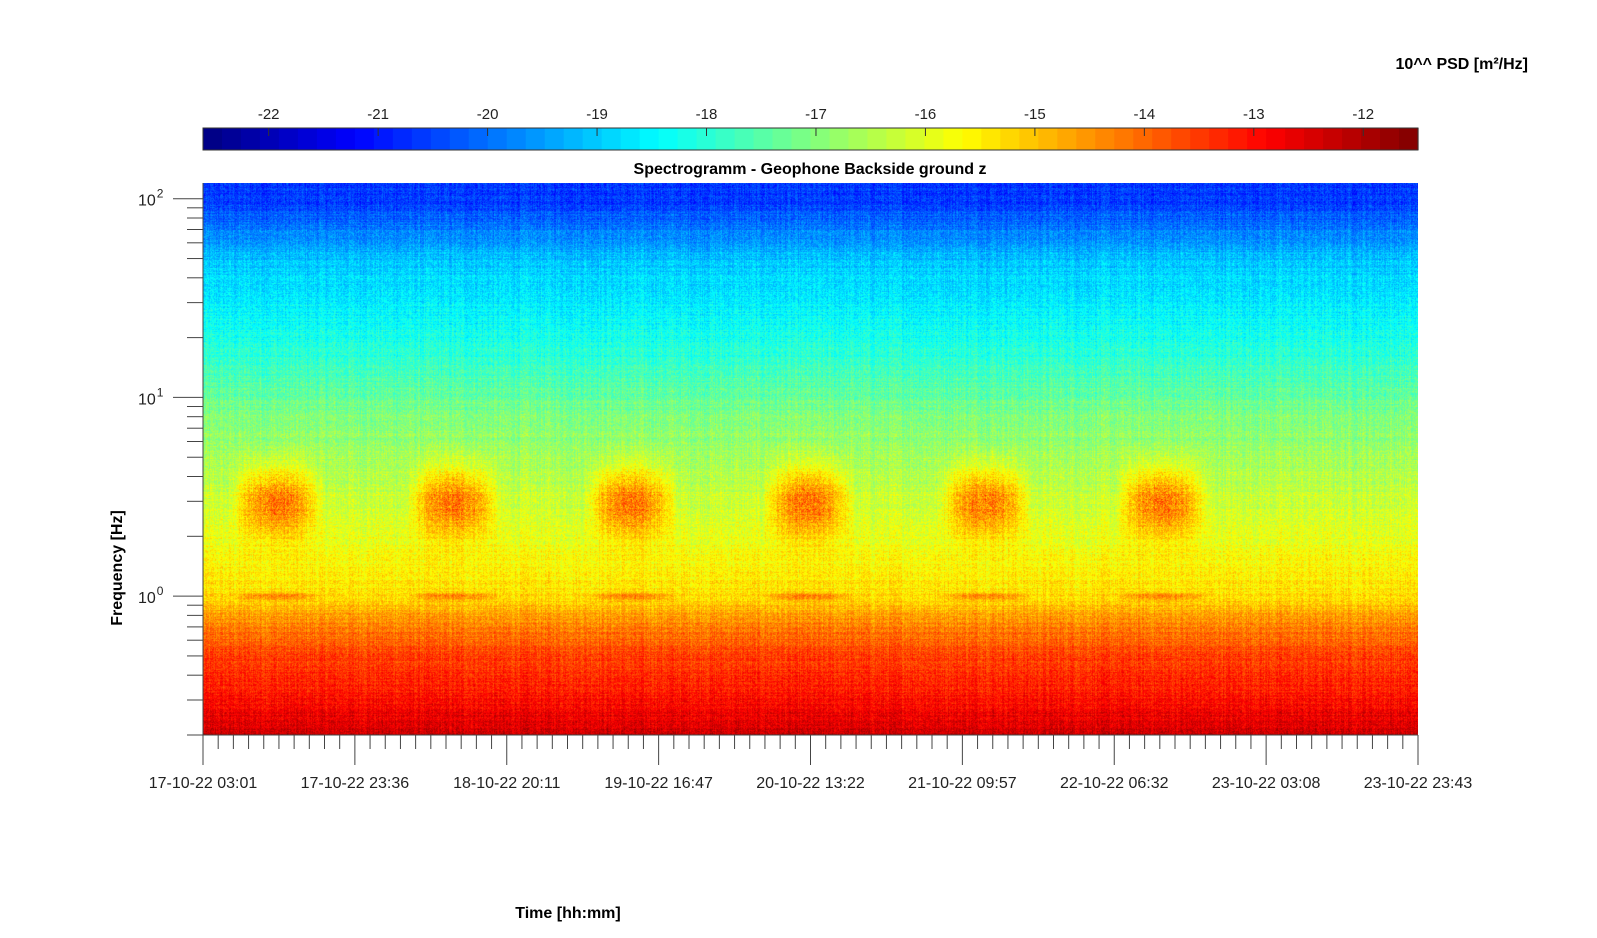 The height and width of the screenshot is (938, 1597). What do you see at coordinates (1266, 783) in the screenshot?
I see `x-tick-label: 23-10-22 03:08` at bounding box center [1266, 783].